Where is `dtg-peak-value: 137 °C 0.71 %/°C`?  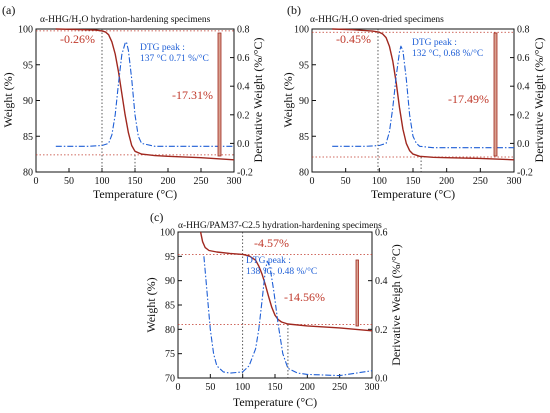 dtg-peak-value: 137 °C 0.71 %/°C is located at coordinates (174, 58).